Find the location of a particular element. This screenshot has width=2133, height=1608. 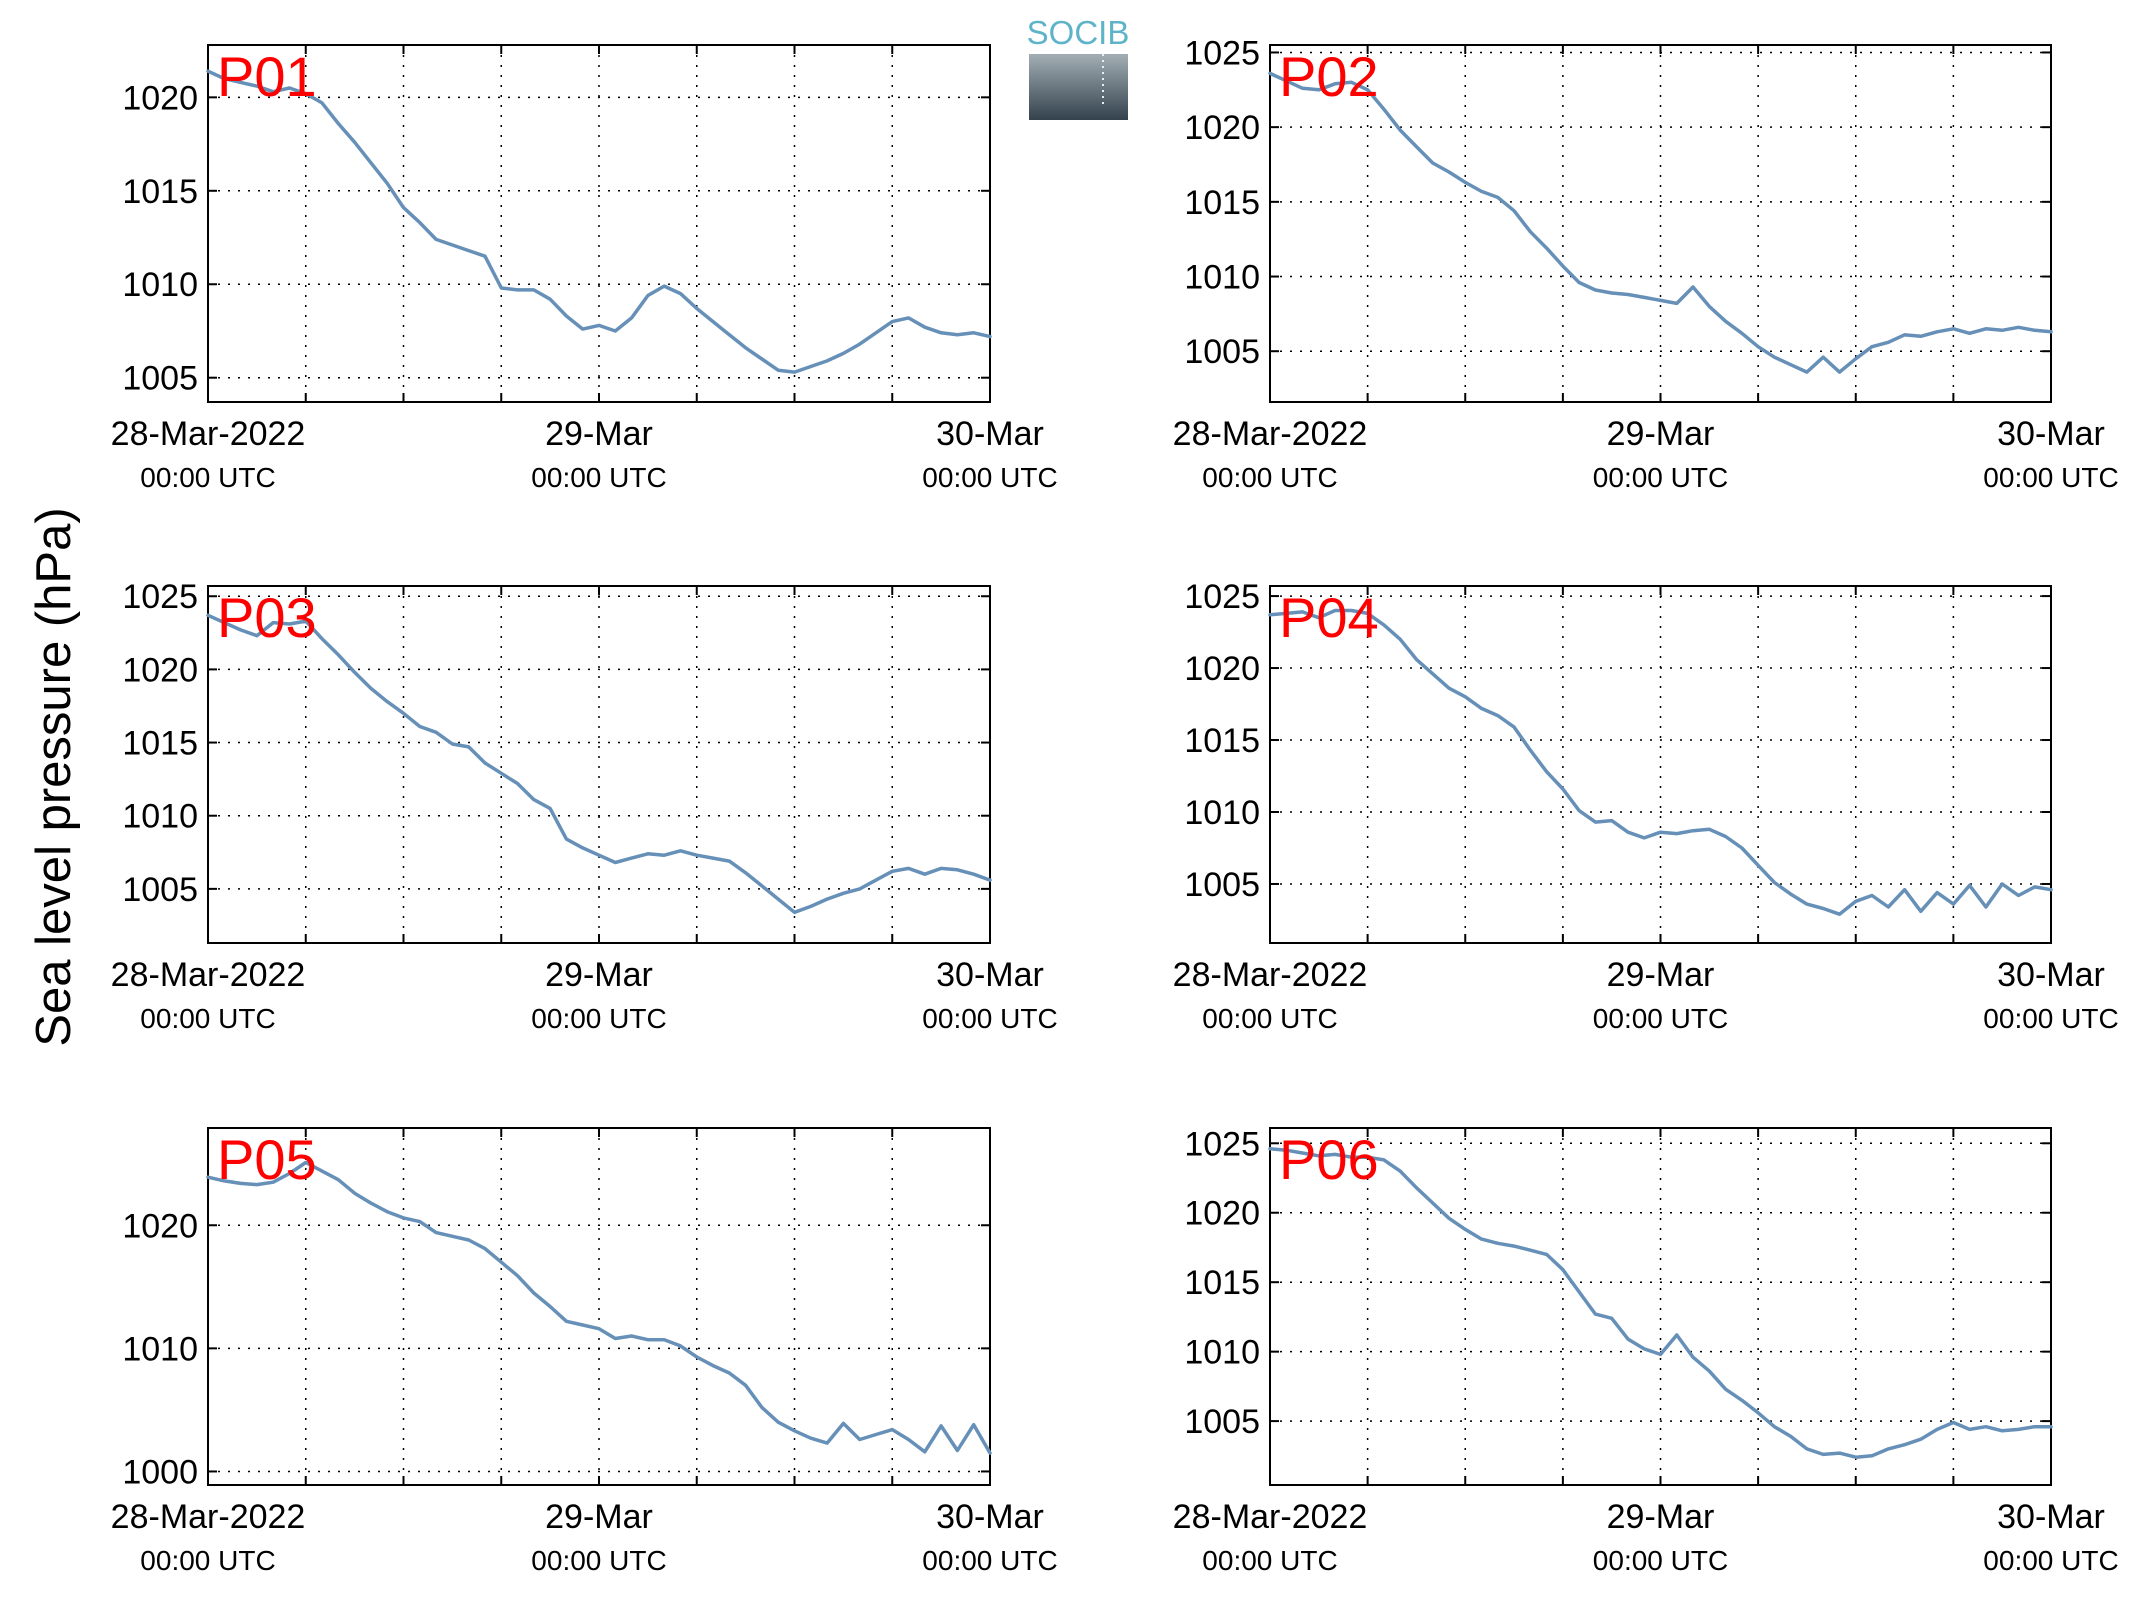

panel-label: P01 is located at coordinates (267, 76).